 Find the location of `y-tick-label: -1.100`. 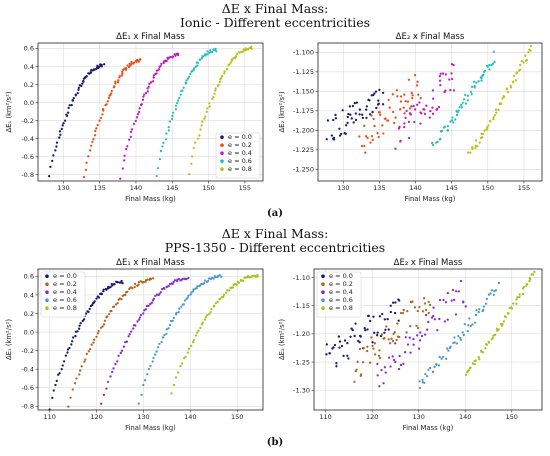

y-tick-label: -1.100 is located at coordinates (303, 53).